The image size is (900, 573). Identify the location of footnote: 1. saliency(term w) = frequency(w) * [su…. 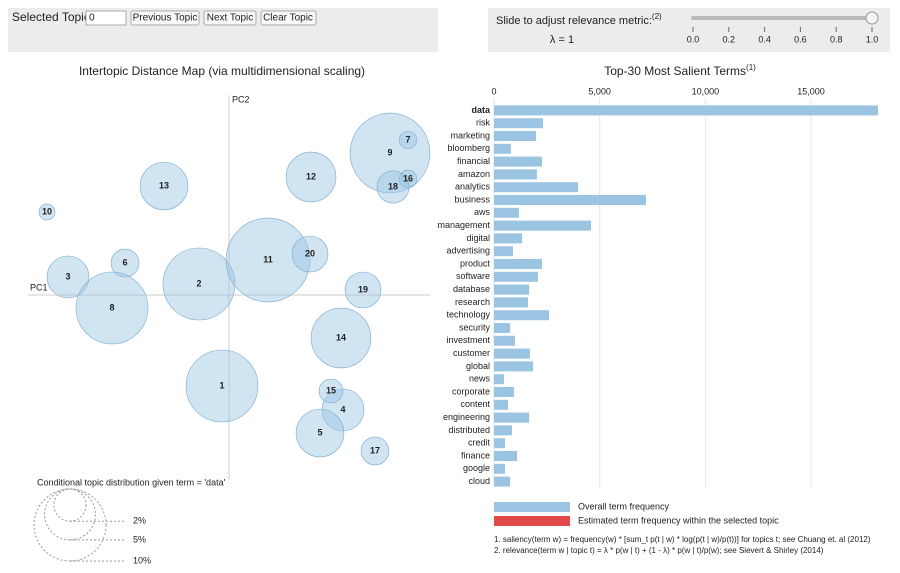
(682, 539).